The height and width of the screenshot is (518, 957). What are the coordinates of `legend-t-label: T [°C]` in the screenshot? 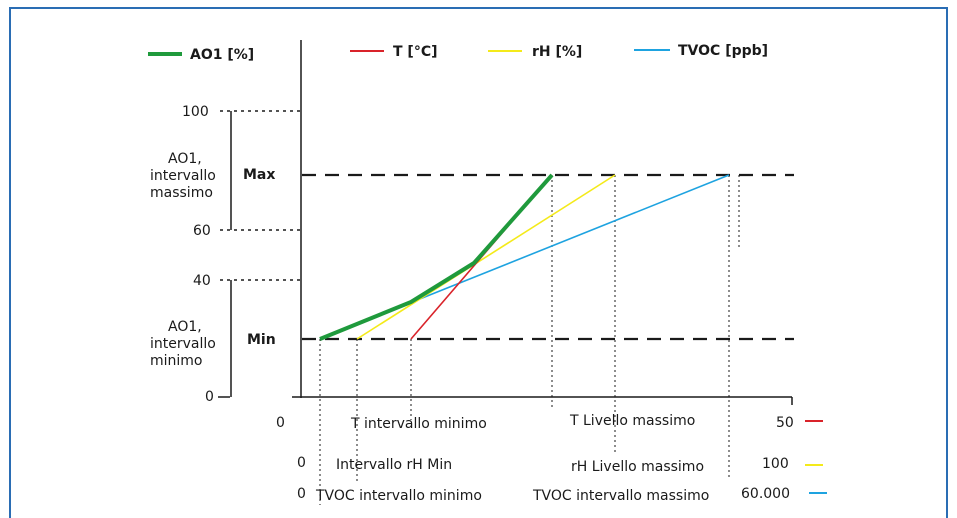 It's located at (415, 52).